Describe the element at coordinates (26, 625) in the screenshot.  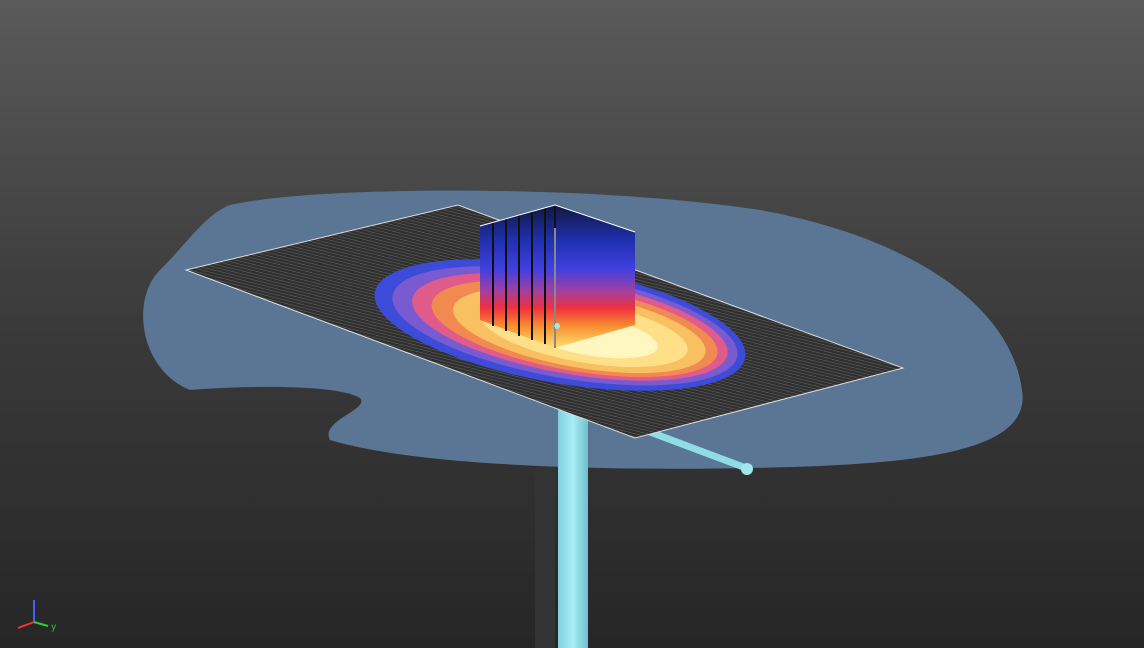
I see `axis-x` at that location.